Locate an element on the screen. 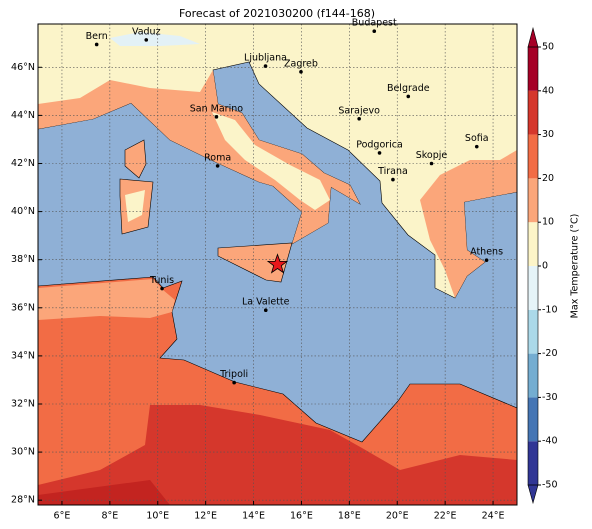 The image size is (592, 529). x-tick-label: 16°E is located at coordinates (301, 516).